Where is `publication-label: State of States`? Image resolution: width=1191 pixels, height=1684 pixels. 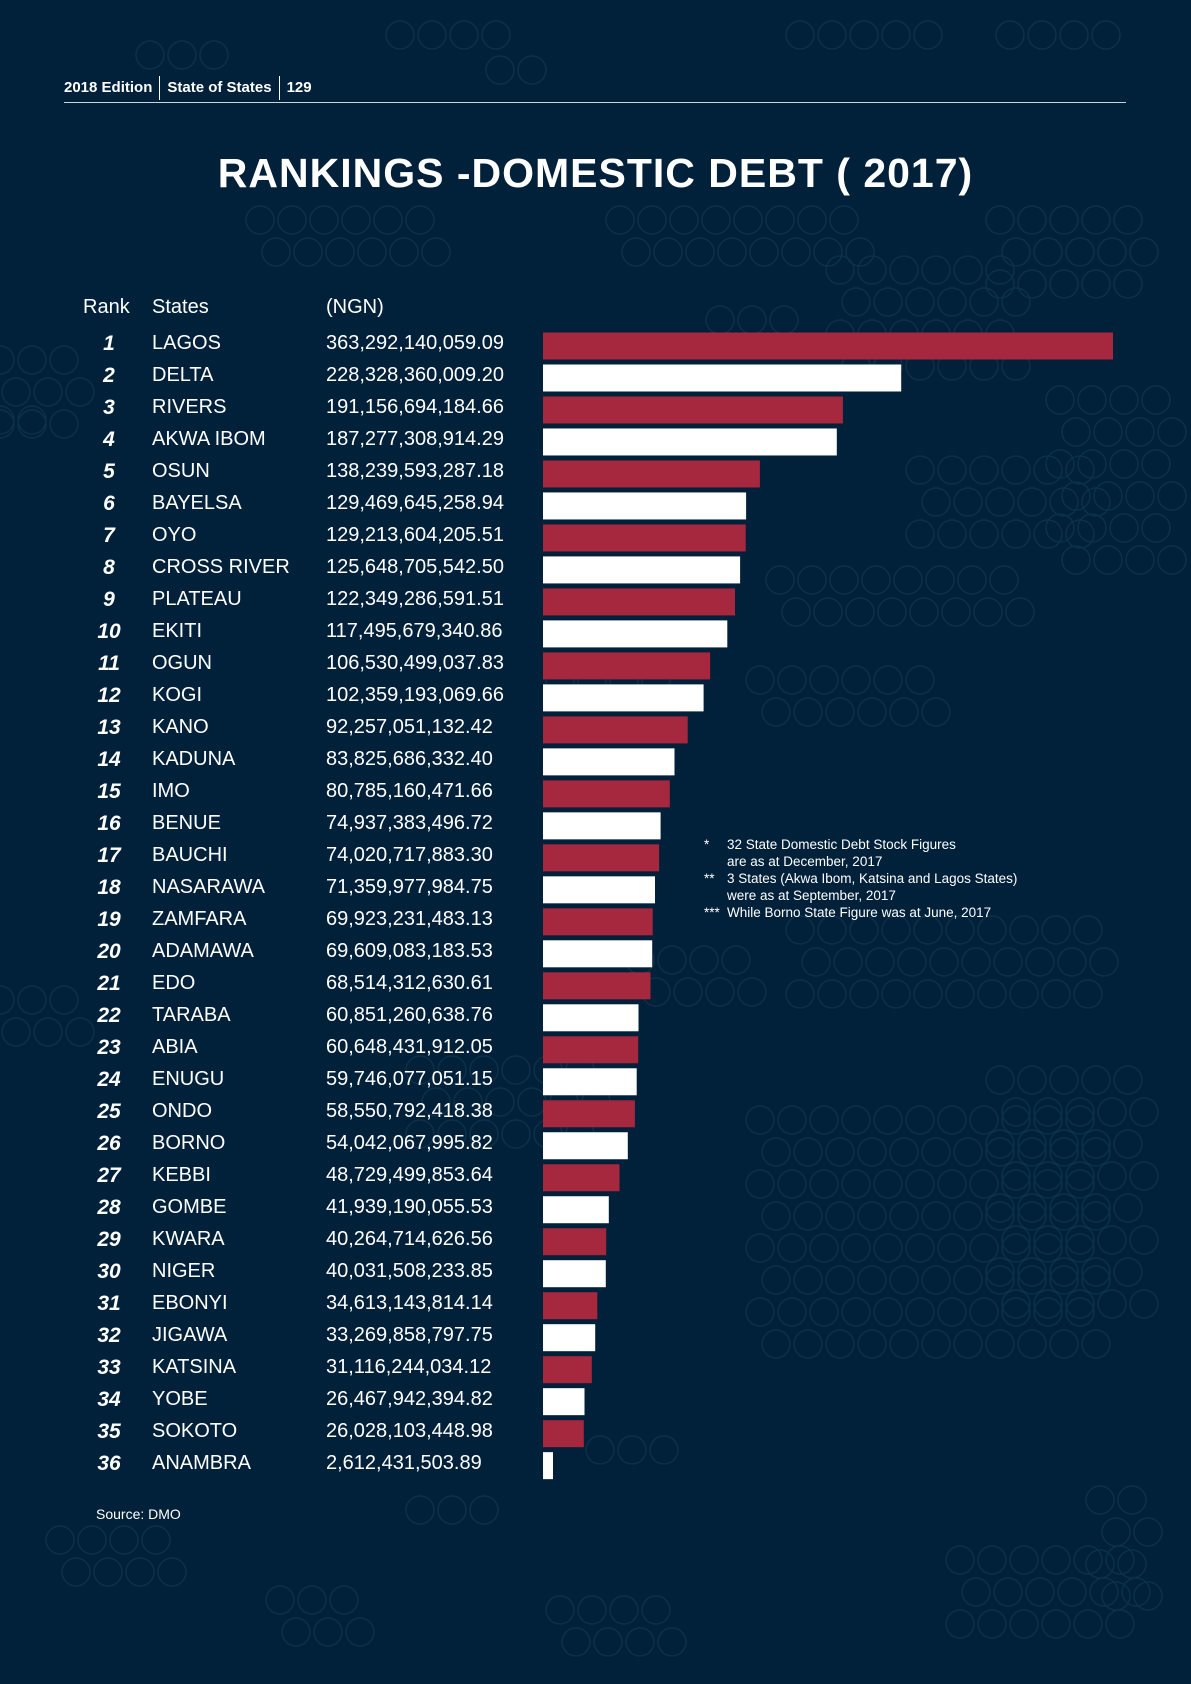 publication-label: State of States is located at coordinates (218, 88).